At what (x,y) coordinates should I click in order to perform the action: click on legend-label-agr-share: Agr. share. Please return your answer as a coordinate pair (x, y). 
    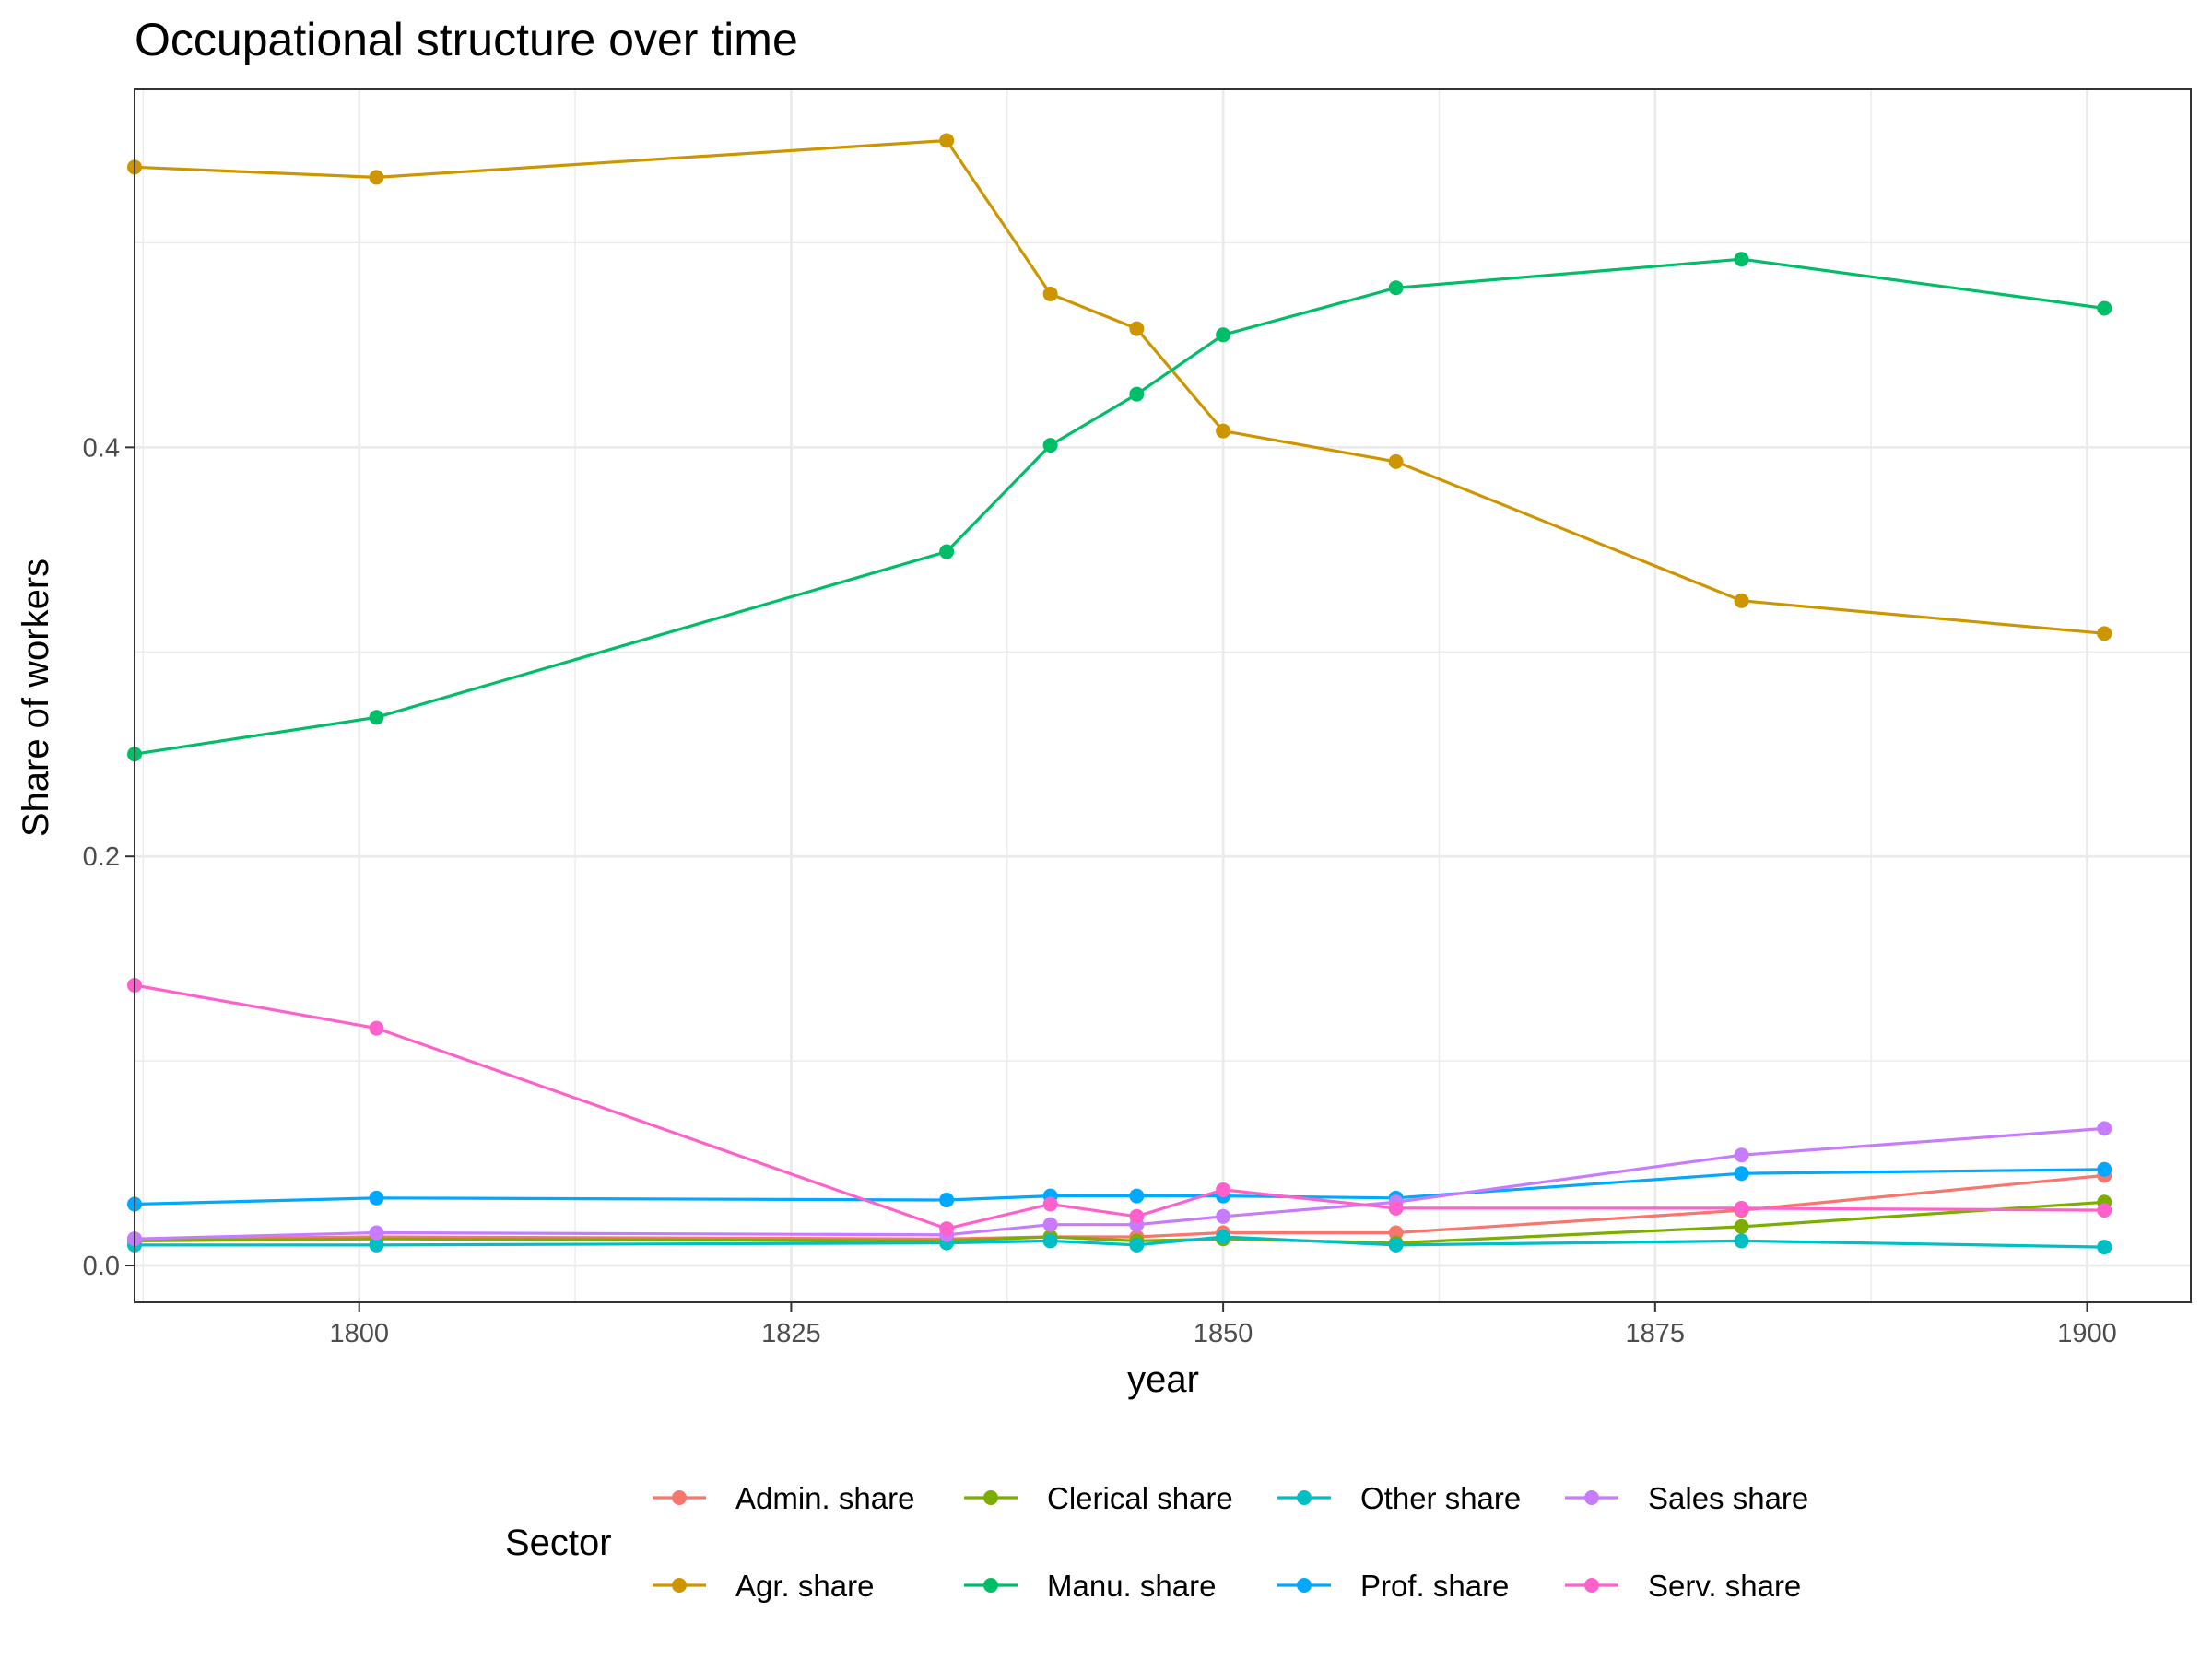
    Looking at the image, I should click on (804, 1586).